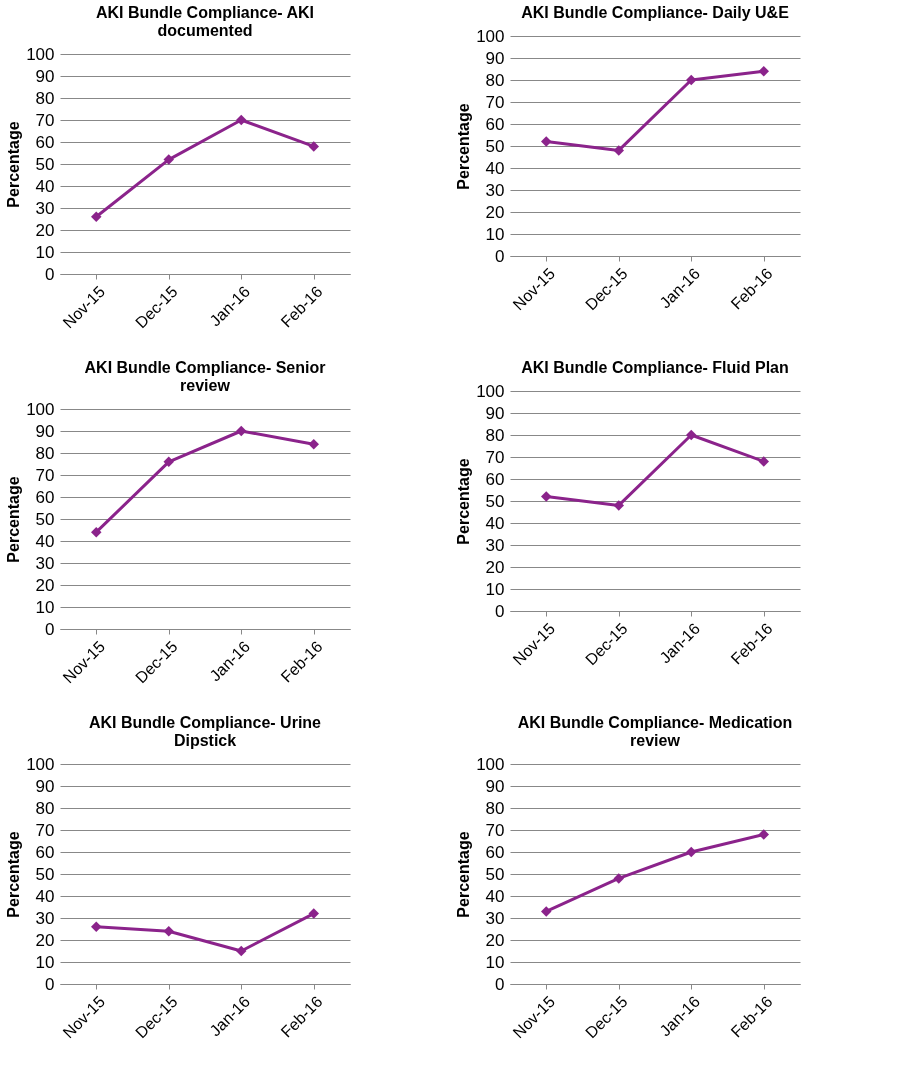  Describe the element at coordinates (205, 376) in the screenshot. I see `chart-title: AKI Bundle Compliance- Senior review` at that location.